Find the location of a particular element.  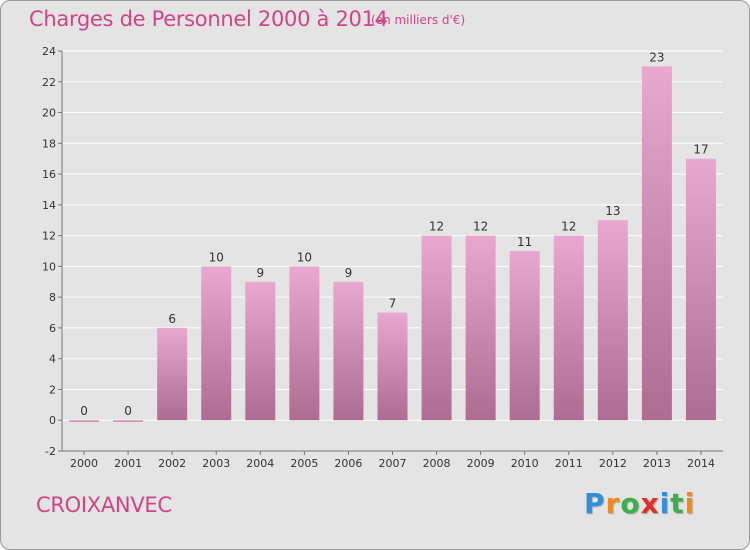

x-tick-label: 2008 is located at coordinates (437, 463).